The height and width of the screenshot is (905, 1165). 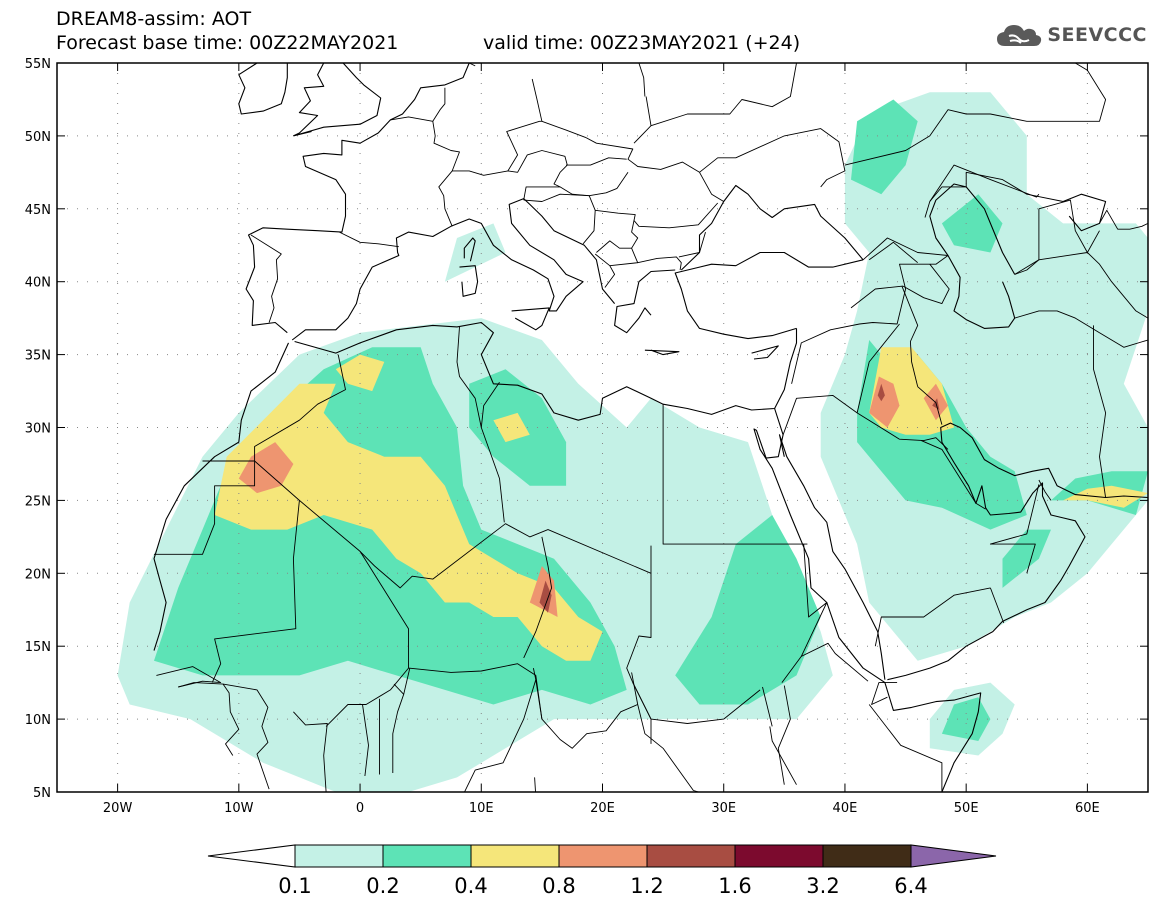 What do you see at coordinates (38, 210) in the screenshot?
I see `lat-tick-label: 45N` at bounding box center [38, 210].